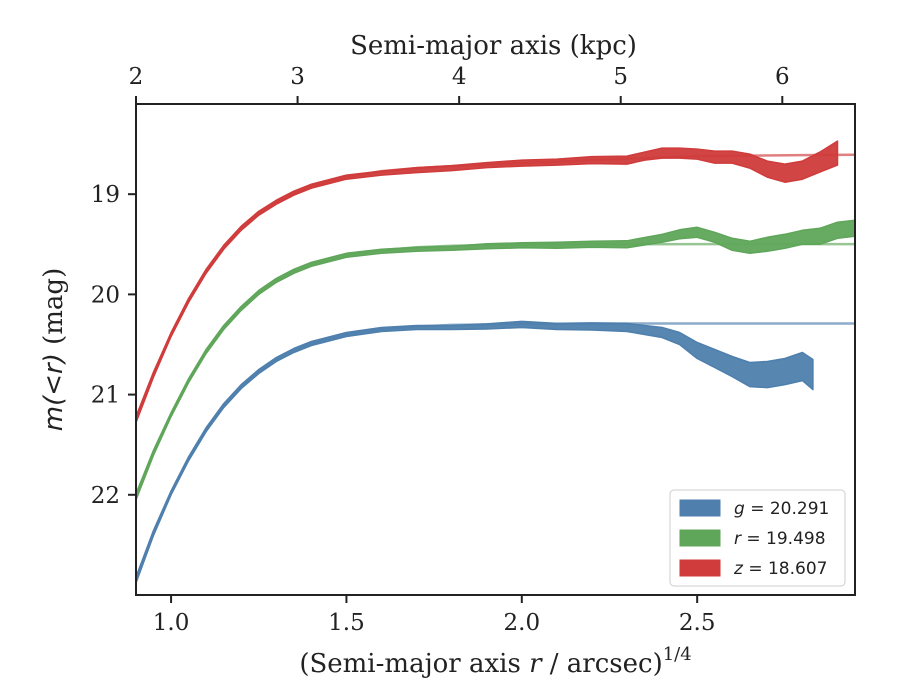 Image resolution: width=900 pixels, height=700 pixels. Describe the element at coordinates (781, 509) in the screenshot. I see `legend-entry-g: g = 20.291` at that location.